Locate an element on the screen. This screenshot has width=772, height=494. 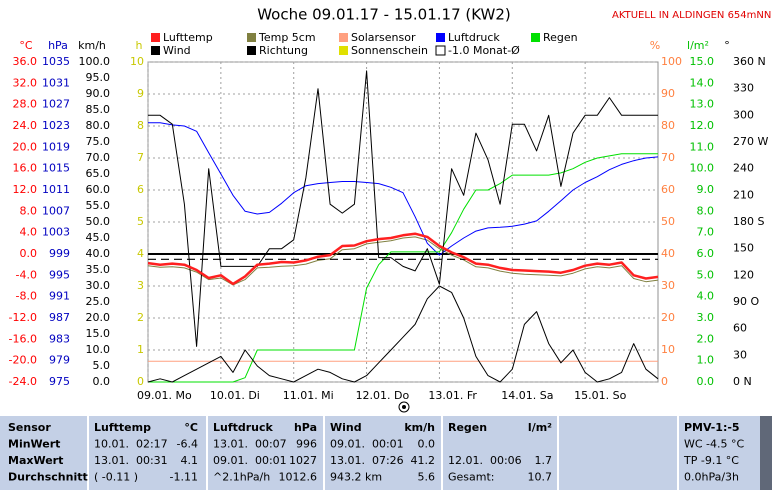
y-tick-label: 150 is located at coordinates (743, 248).